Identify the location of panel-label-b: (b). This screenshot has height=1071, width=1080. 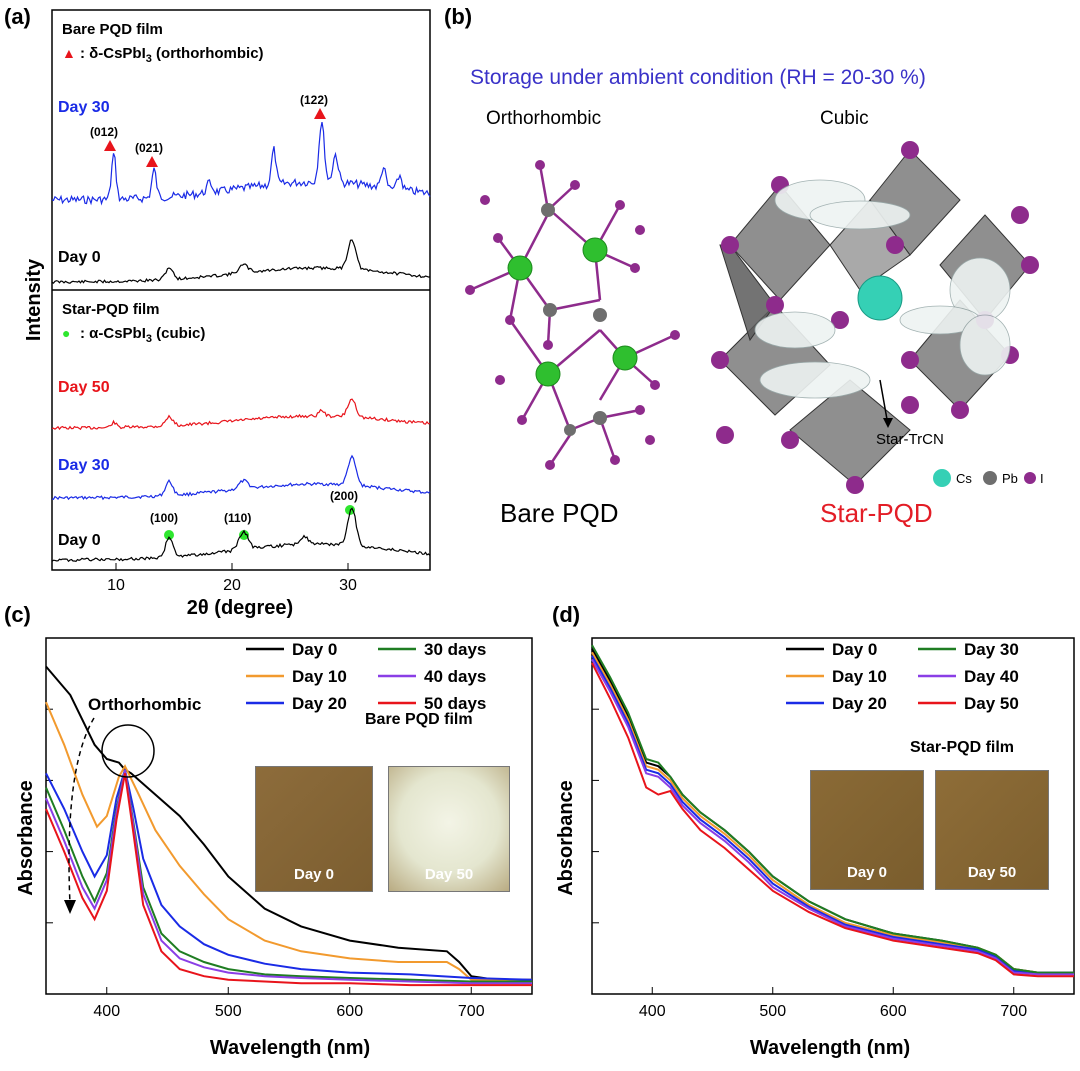
(458, 16).